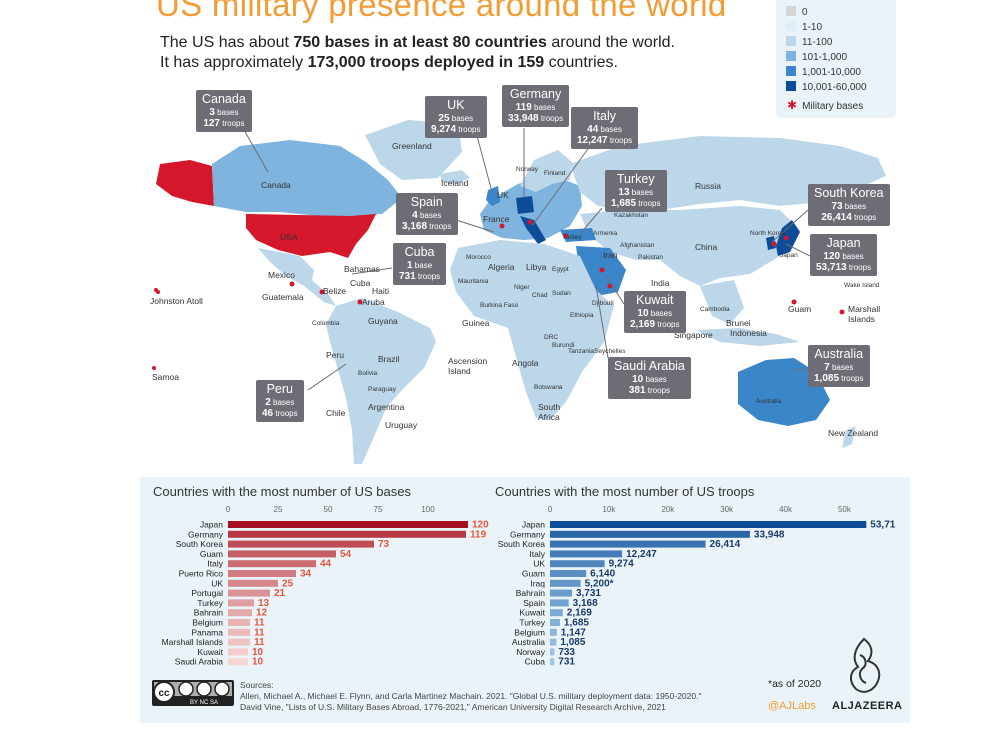 The height and width of the screenshot is (735, 984). What do you see at coordinates (862, 285) in the screenshot?
I see `map-label: Wake Island` at bounding box center [862, 285].